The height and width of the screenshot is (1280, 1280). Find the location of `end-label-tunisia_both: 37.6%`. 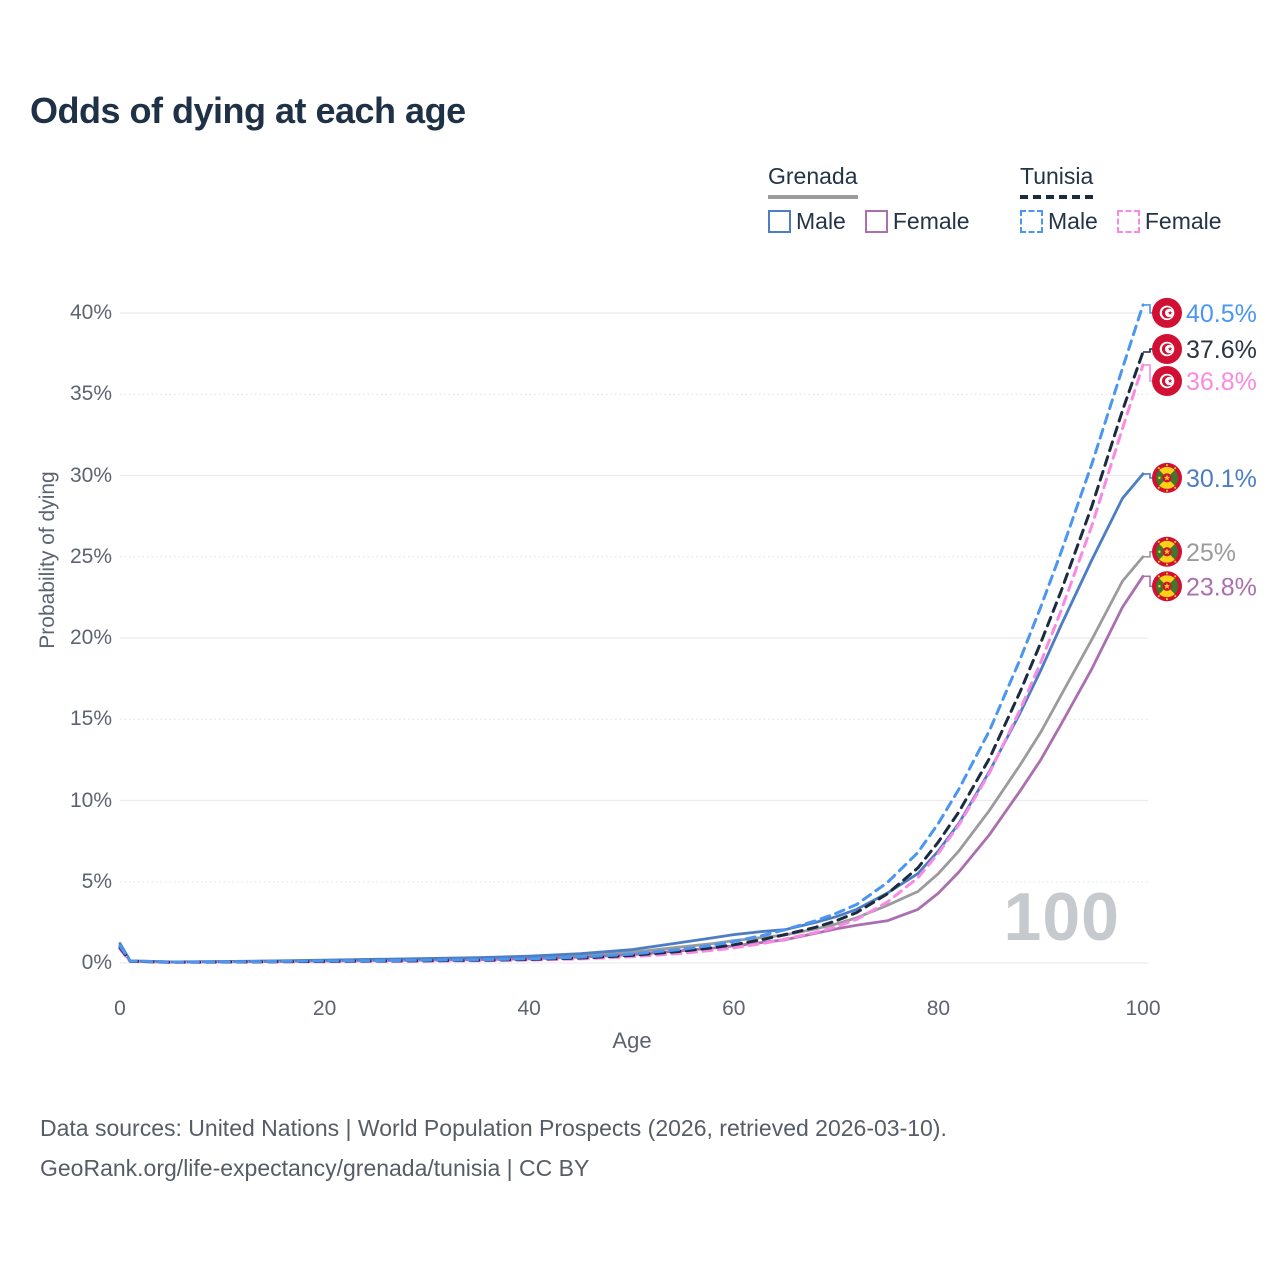

end-label-tunisia_both: 37.6% is located at coordinates (1204, 349).